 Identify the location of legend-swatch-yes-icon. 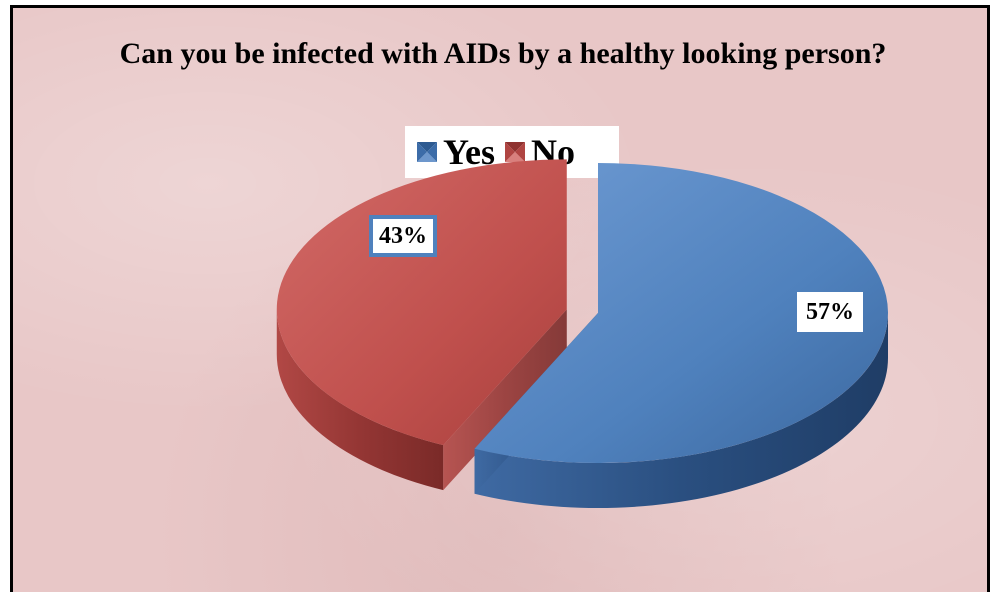
(427, 152).